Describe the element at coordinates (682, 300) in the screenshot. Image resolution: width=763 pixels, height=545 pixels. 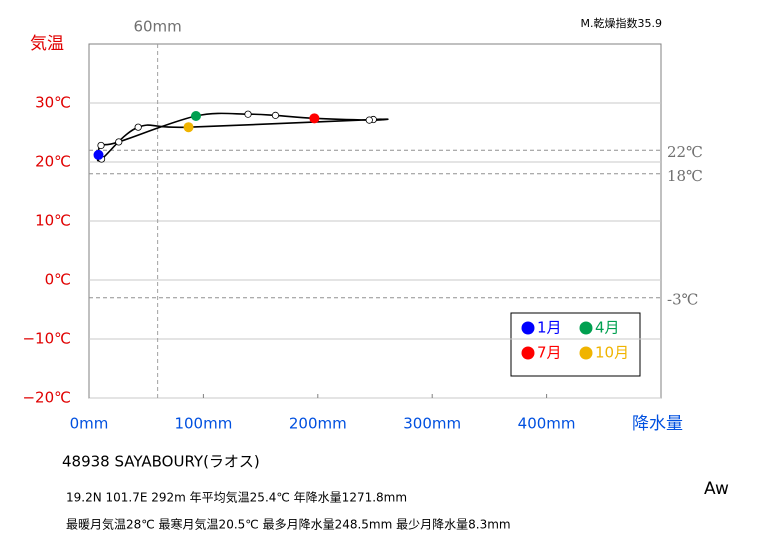
I see `reference-label: -3℃` at that location.